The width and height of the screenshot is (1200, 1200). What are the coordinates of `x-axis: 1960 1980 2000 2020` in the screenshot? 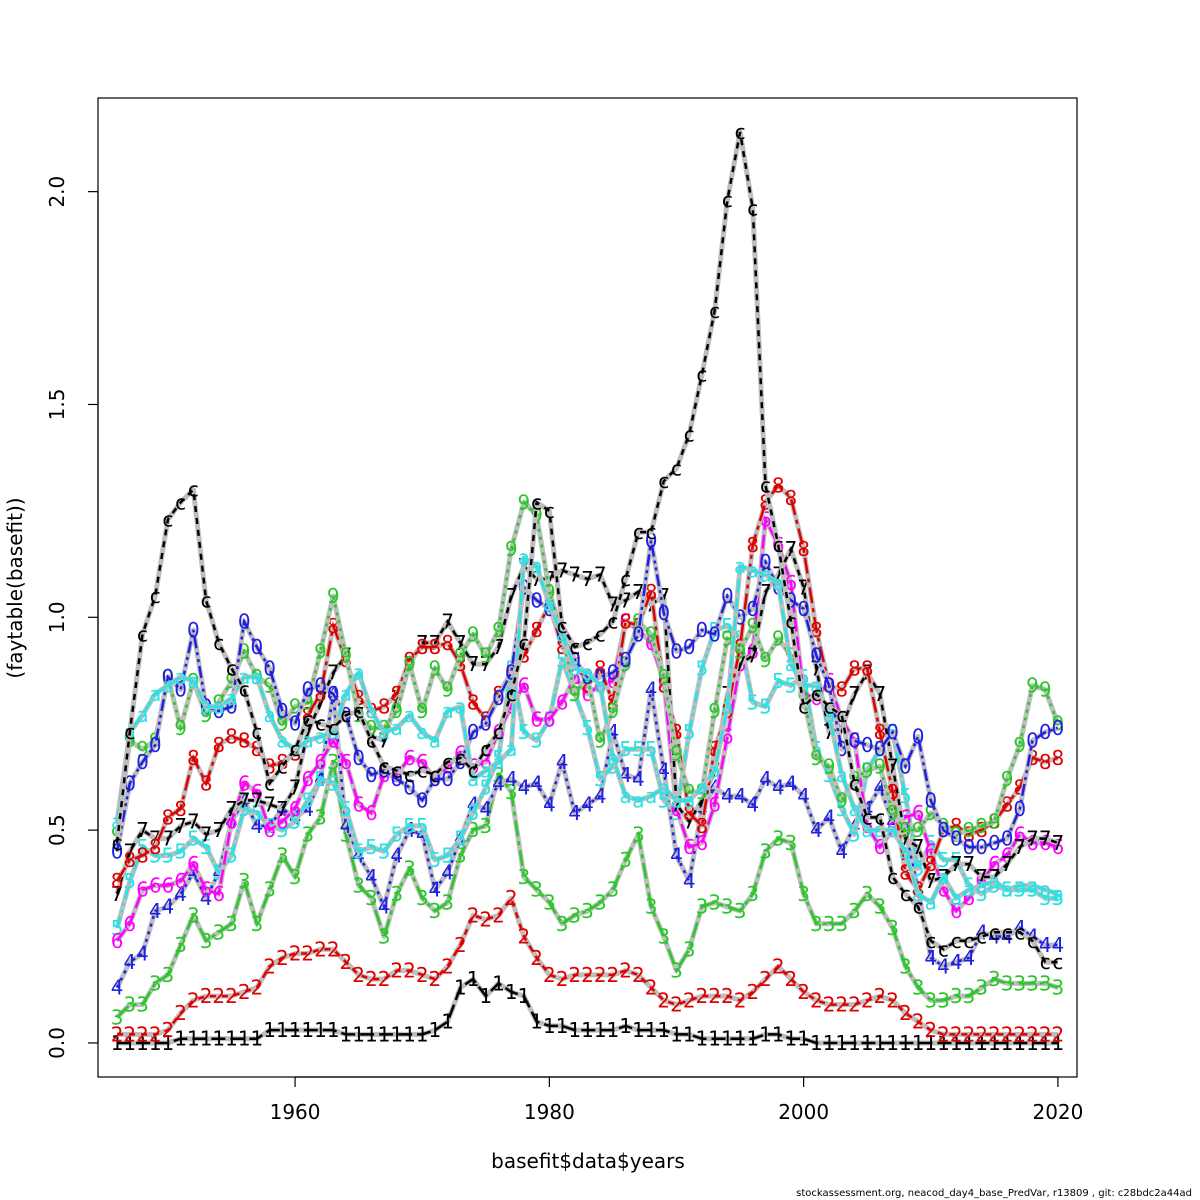 It's located at (676, 1100).